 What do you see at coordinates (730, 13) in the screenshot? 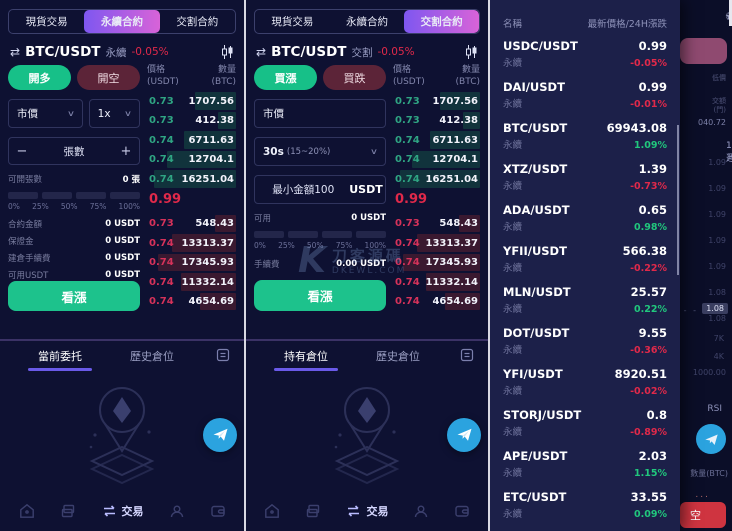
I see `page-scrollbar` at bounding box center [730, 13].